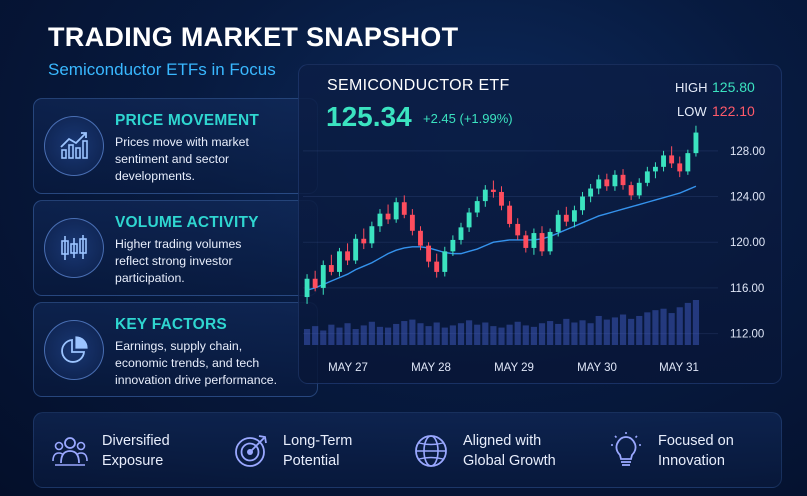 This screenshot has width=807, height=496. I want to click on feature-line: Diversified, so click(136, 441).